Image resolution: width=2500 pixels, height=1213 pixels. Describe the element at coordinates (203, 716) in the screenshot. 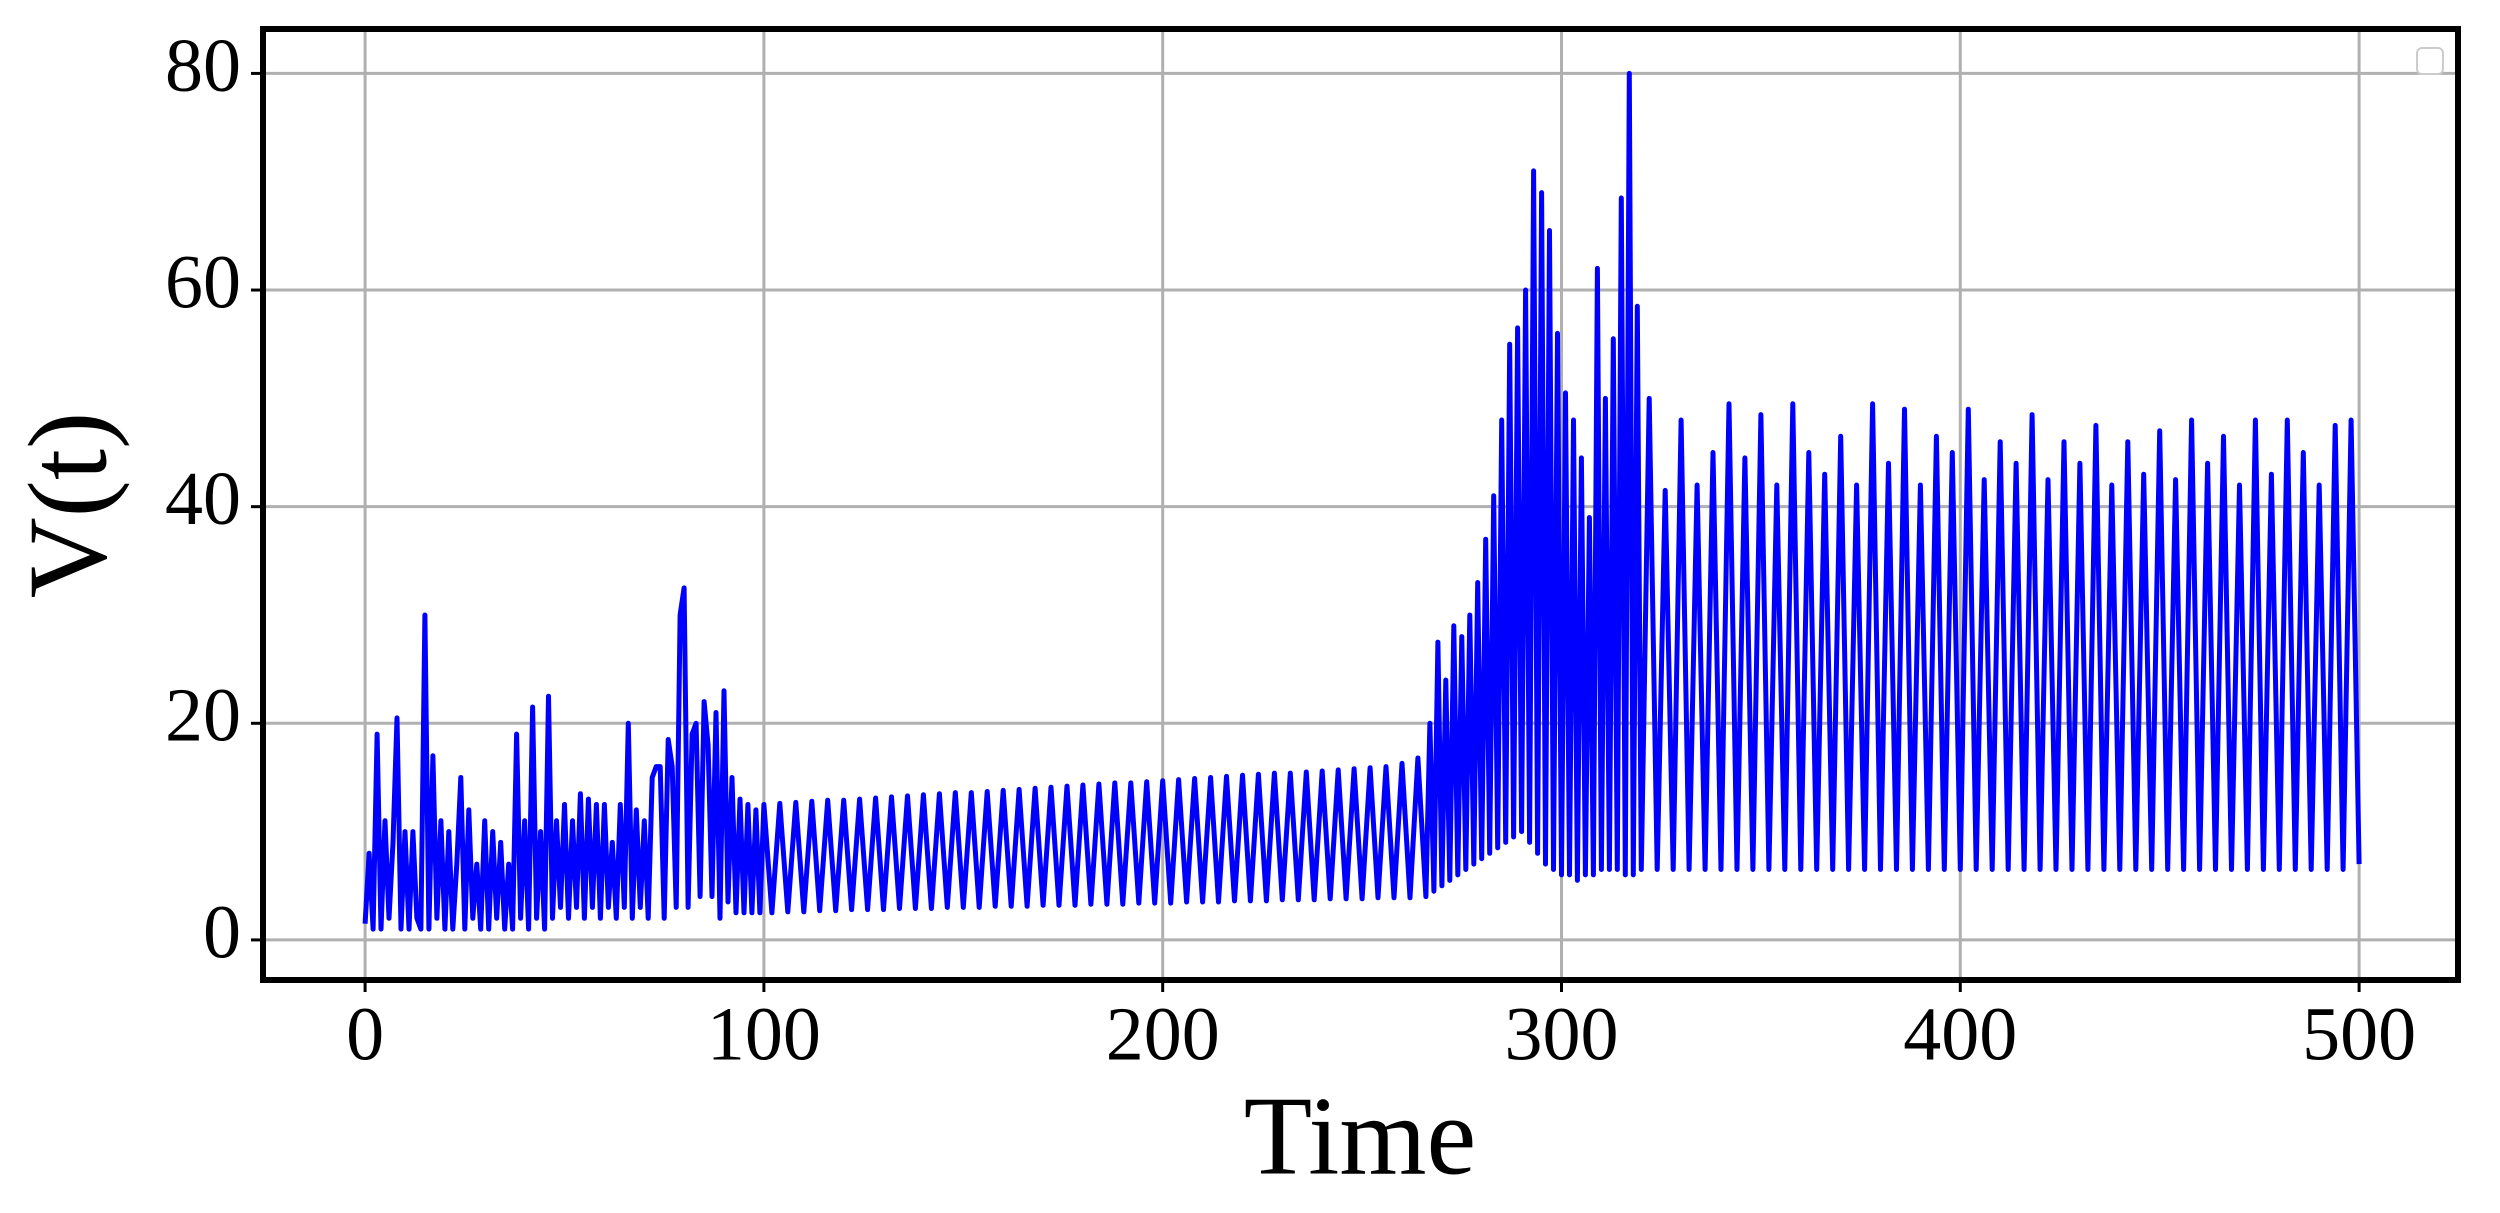

I see `y-tick-label: 20` at that location.